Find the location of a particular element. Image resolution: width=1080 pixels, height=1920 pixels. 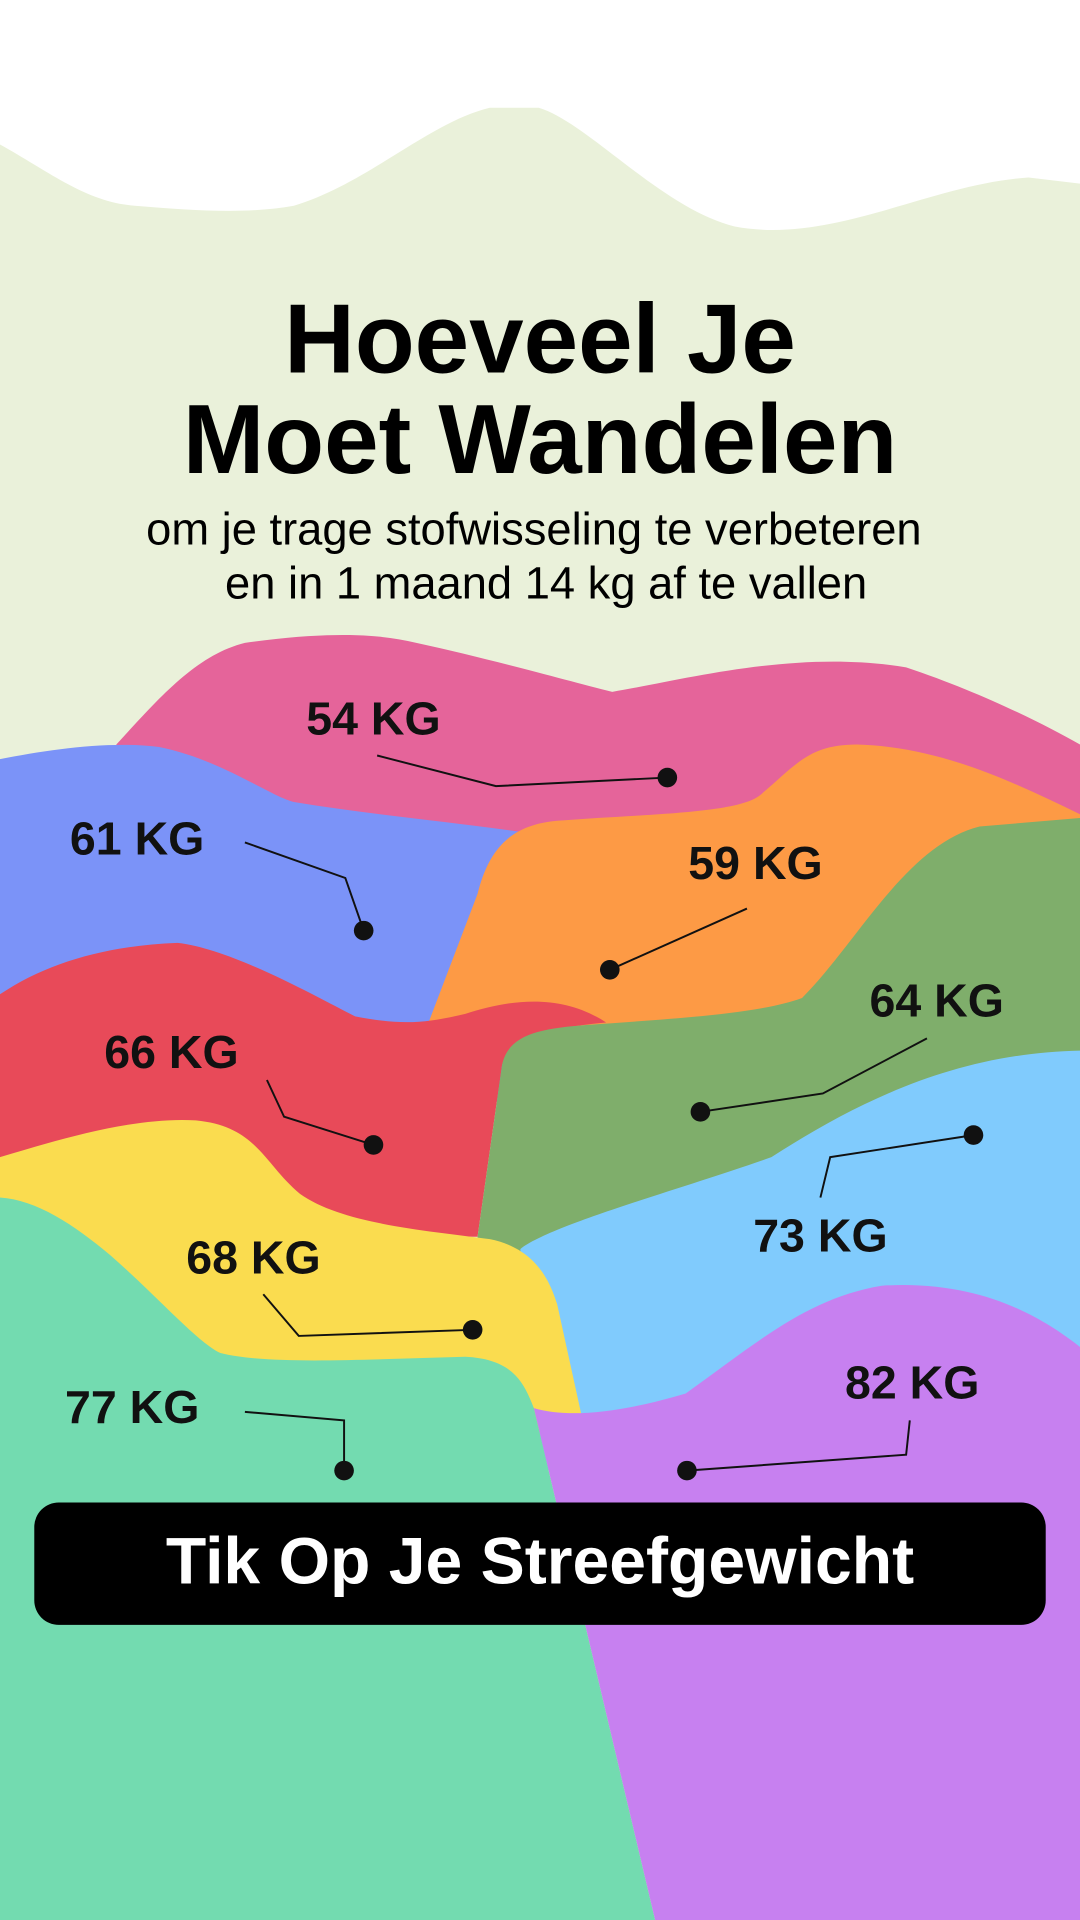

subtitle-line: en in 1 maand 14 kg af te vallen is located at coordinates (546, 582).